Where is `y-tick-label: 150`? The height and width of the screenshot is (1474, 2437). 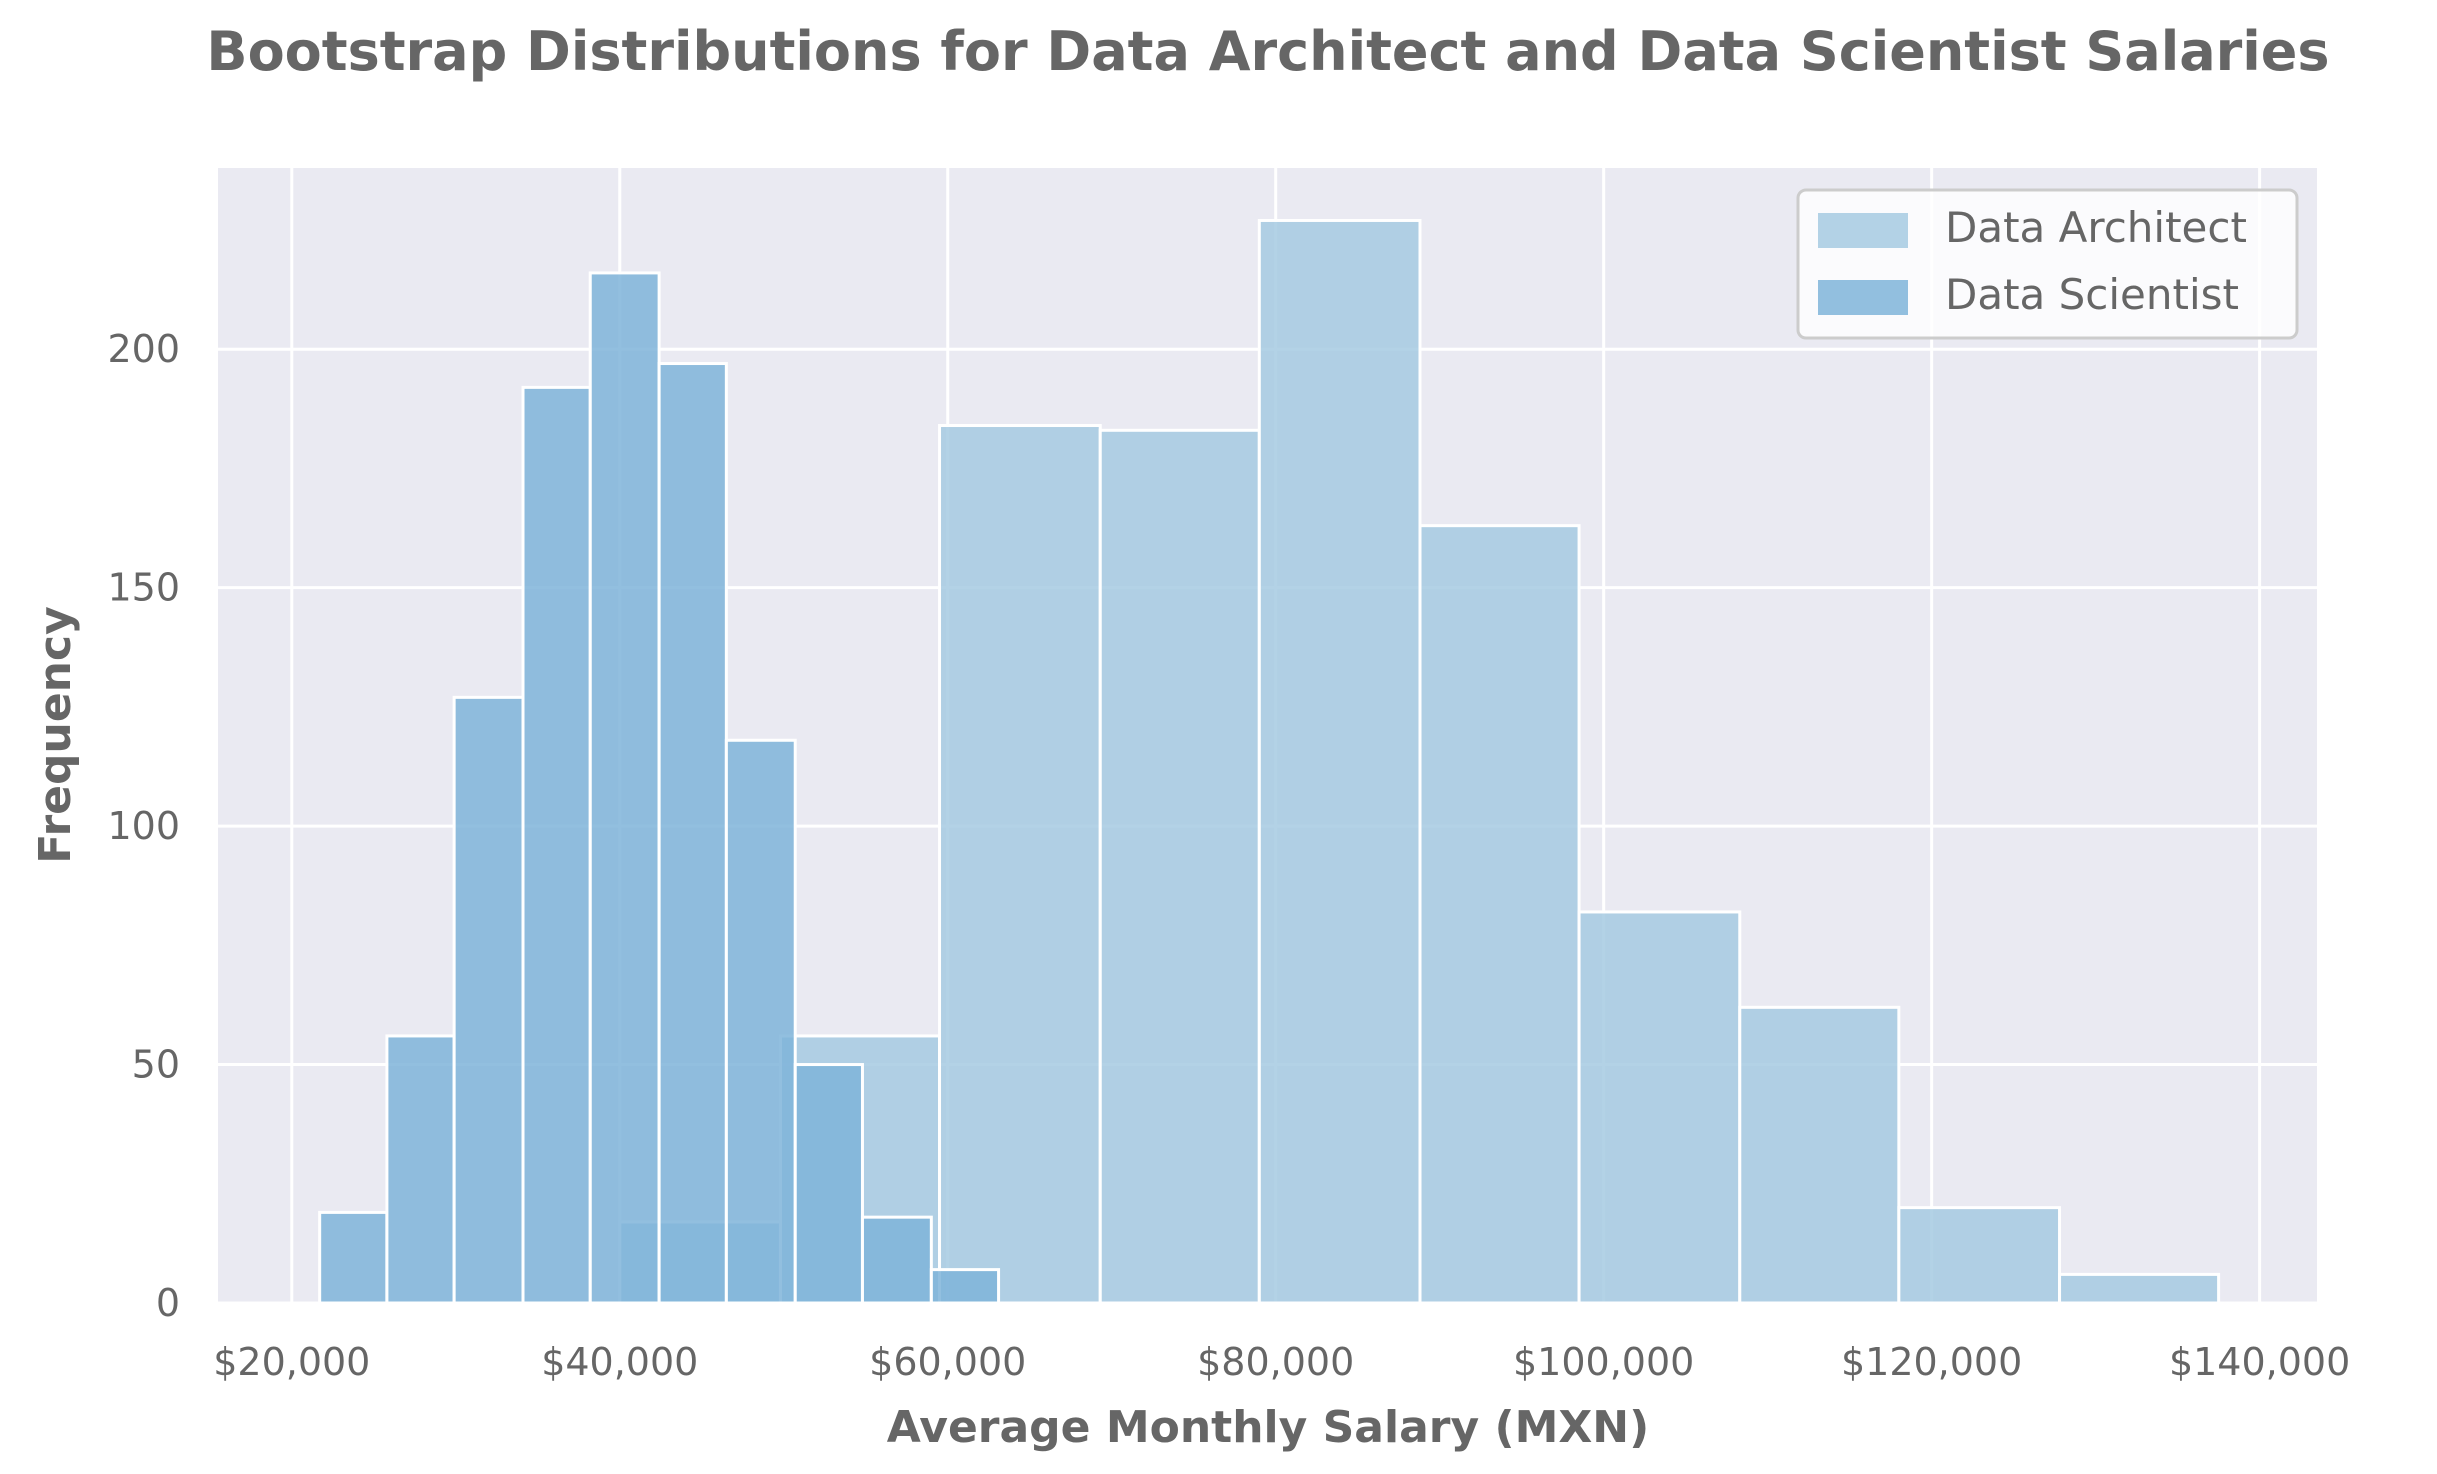
y-tick-label: 150 is located at coordinates (143, 588).